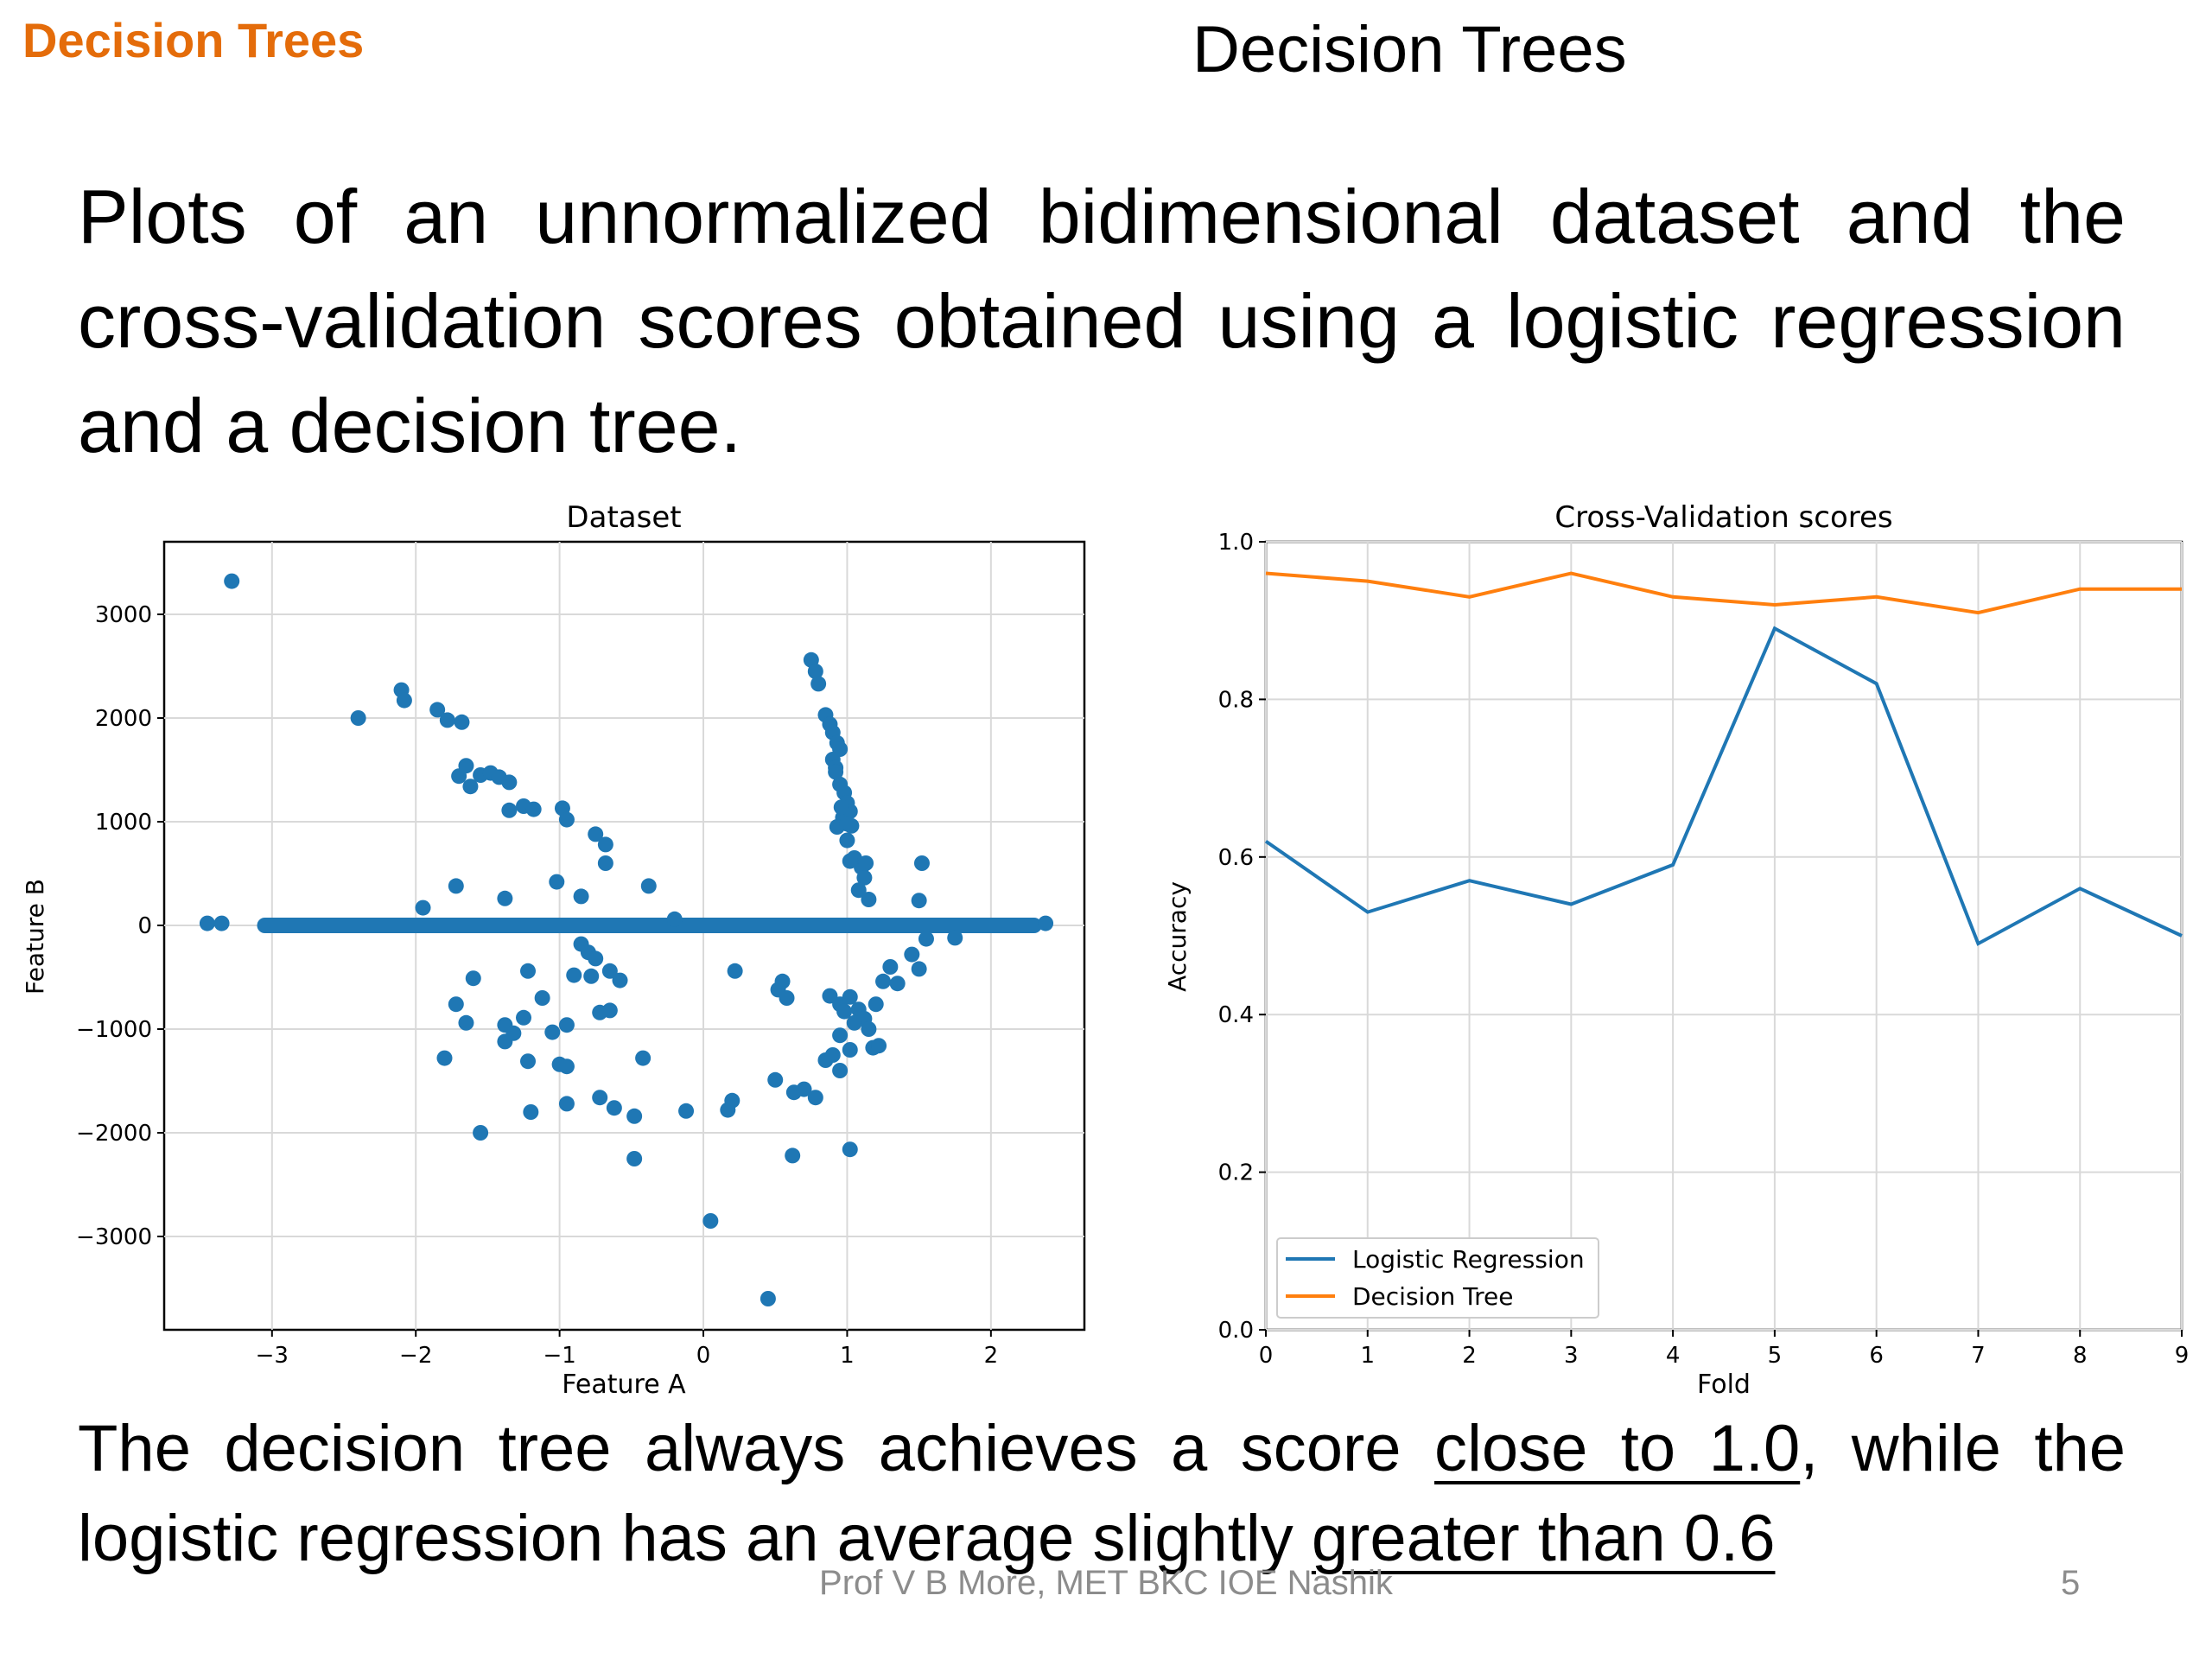  I want to click on line-ytick-label: 0.2, so click(1236, 1173).